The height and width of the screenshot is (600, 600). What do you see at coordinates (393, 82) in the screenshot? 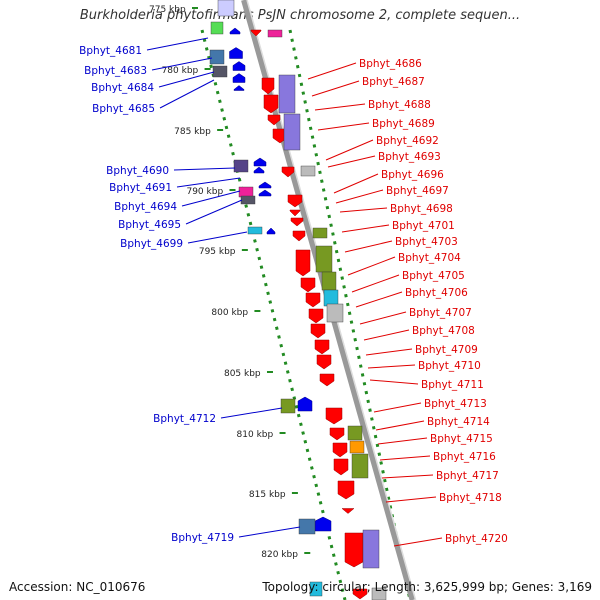
I see `gene-label-right: Bphyt_4687` at bounding box center [393, 82].